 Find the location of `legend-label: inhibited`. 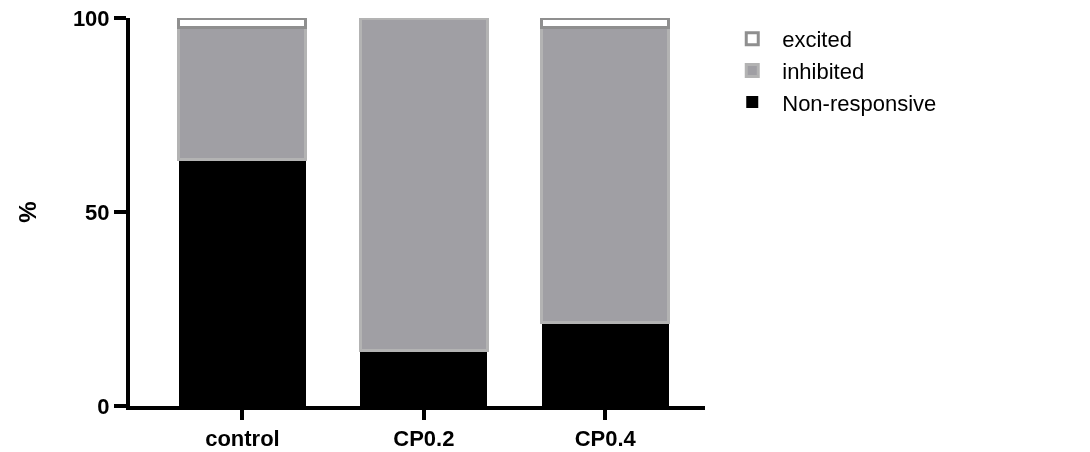

legend-label: inhibited is located at coordinates (823, 71).